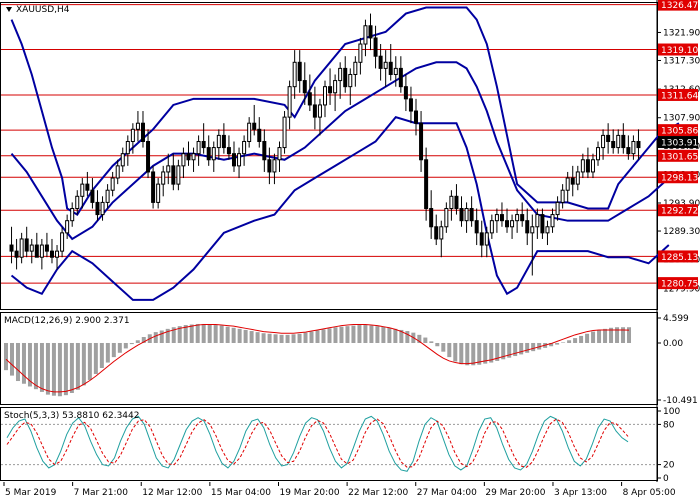  Describe the element at coordinates (681, 61) in the screenshot. I see `price-tick-label: 1317.30` at that location.